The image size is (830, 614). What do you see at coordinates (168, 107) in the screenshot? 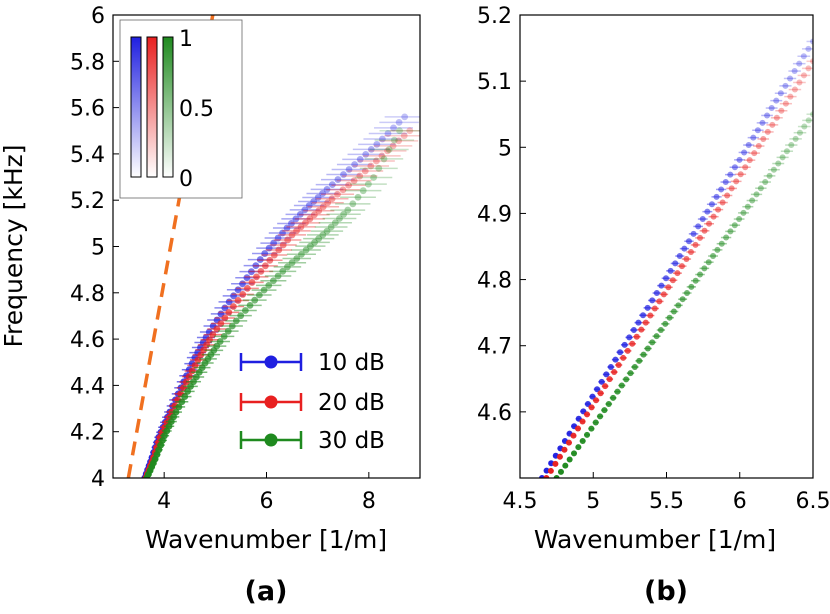
I see `colorbar-green` at bounding box center [168, 107].